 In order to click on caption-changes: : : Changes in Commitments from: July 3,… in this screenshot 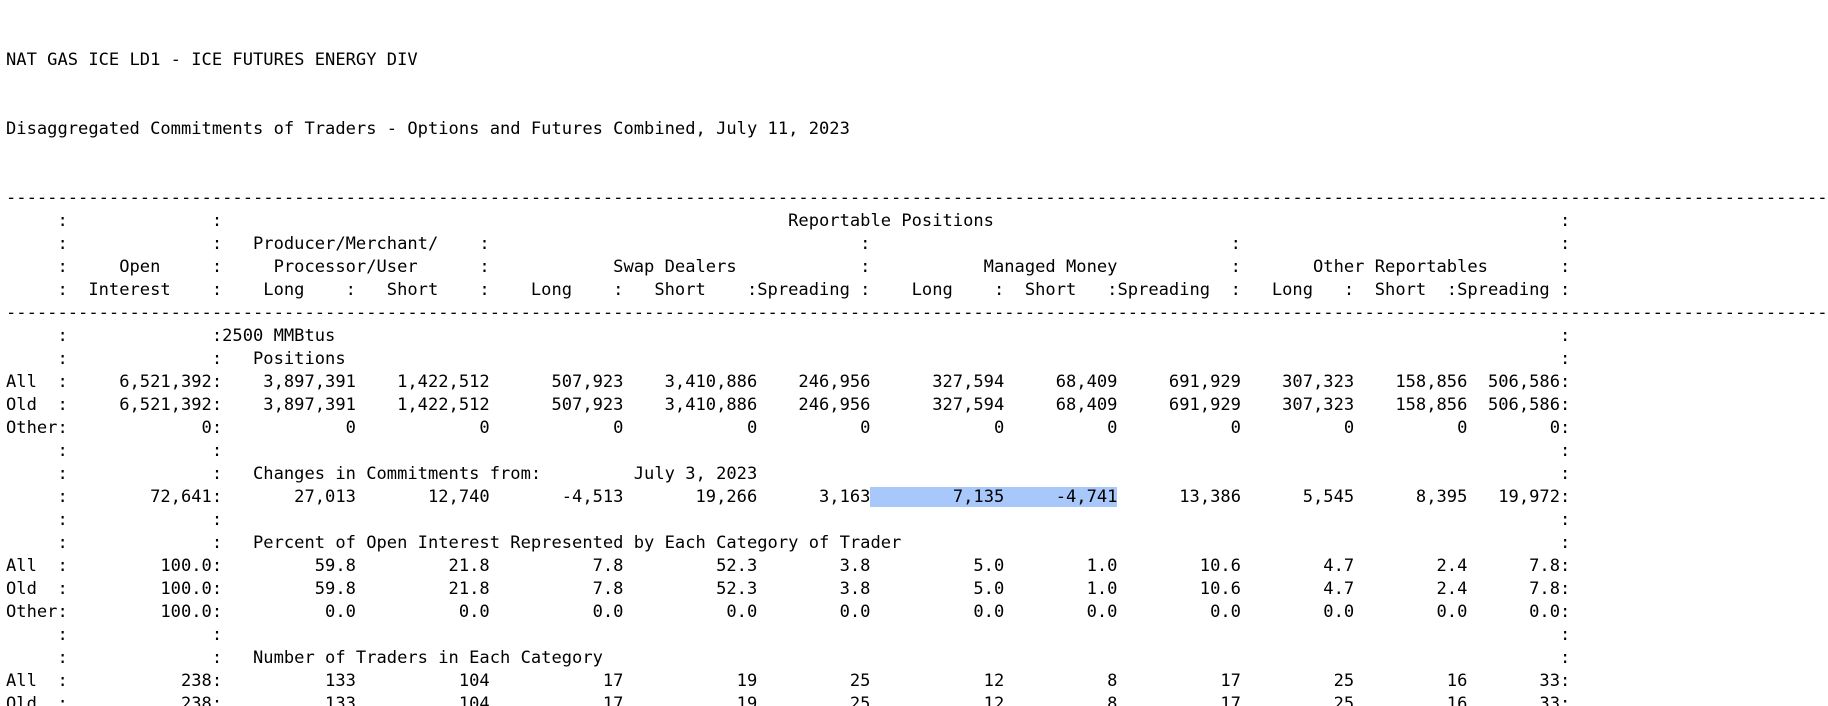, I will do `click(788, 474)`.